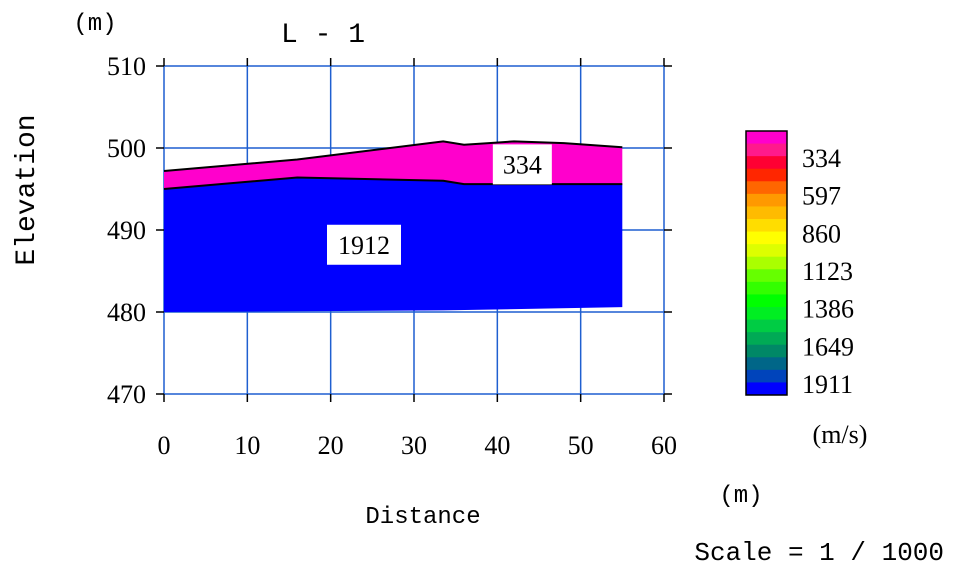 This screenshot has height=571, width=956. Describe the element at coordinates (126, 312) in the screenshot. I see `y-tick-label: 480` at that location.